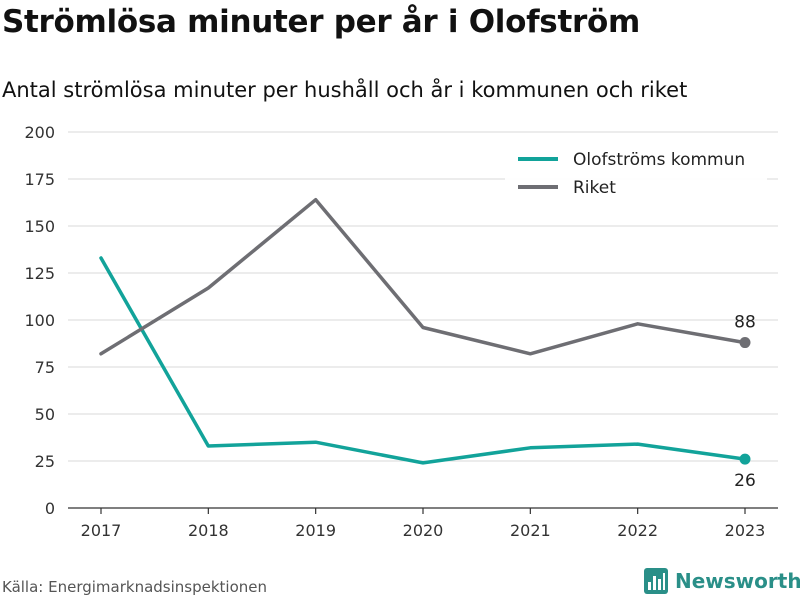 This screenshot has width=800, height=600. I want to click on bar-chart-icon, so click(656, 581).